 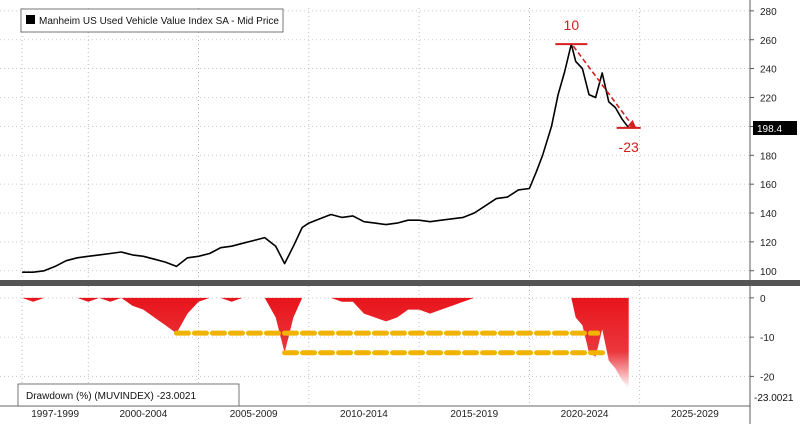 I want to click on y-tick-label: -10, so click(x=767, y=338).